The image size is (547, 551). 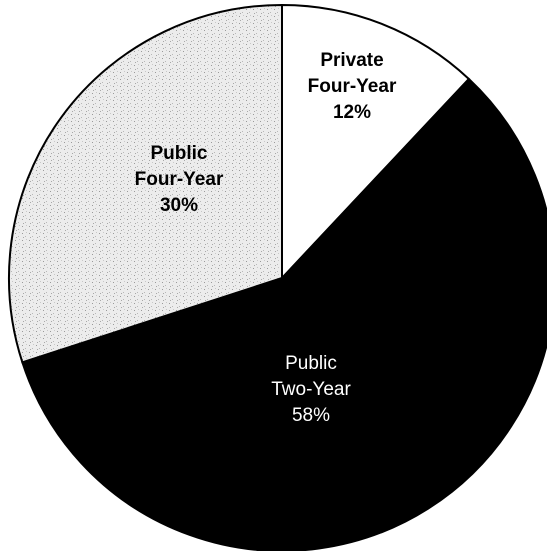 I want to click on slice-percent-label: 12%, so click(x=352, y=112).